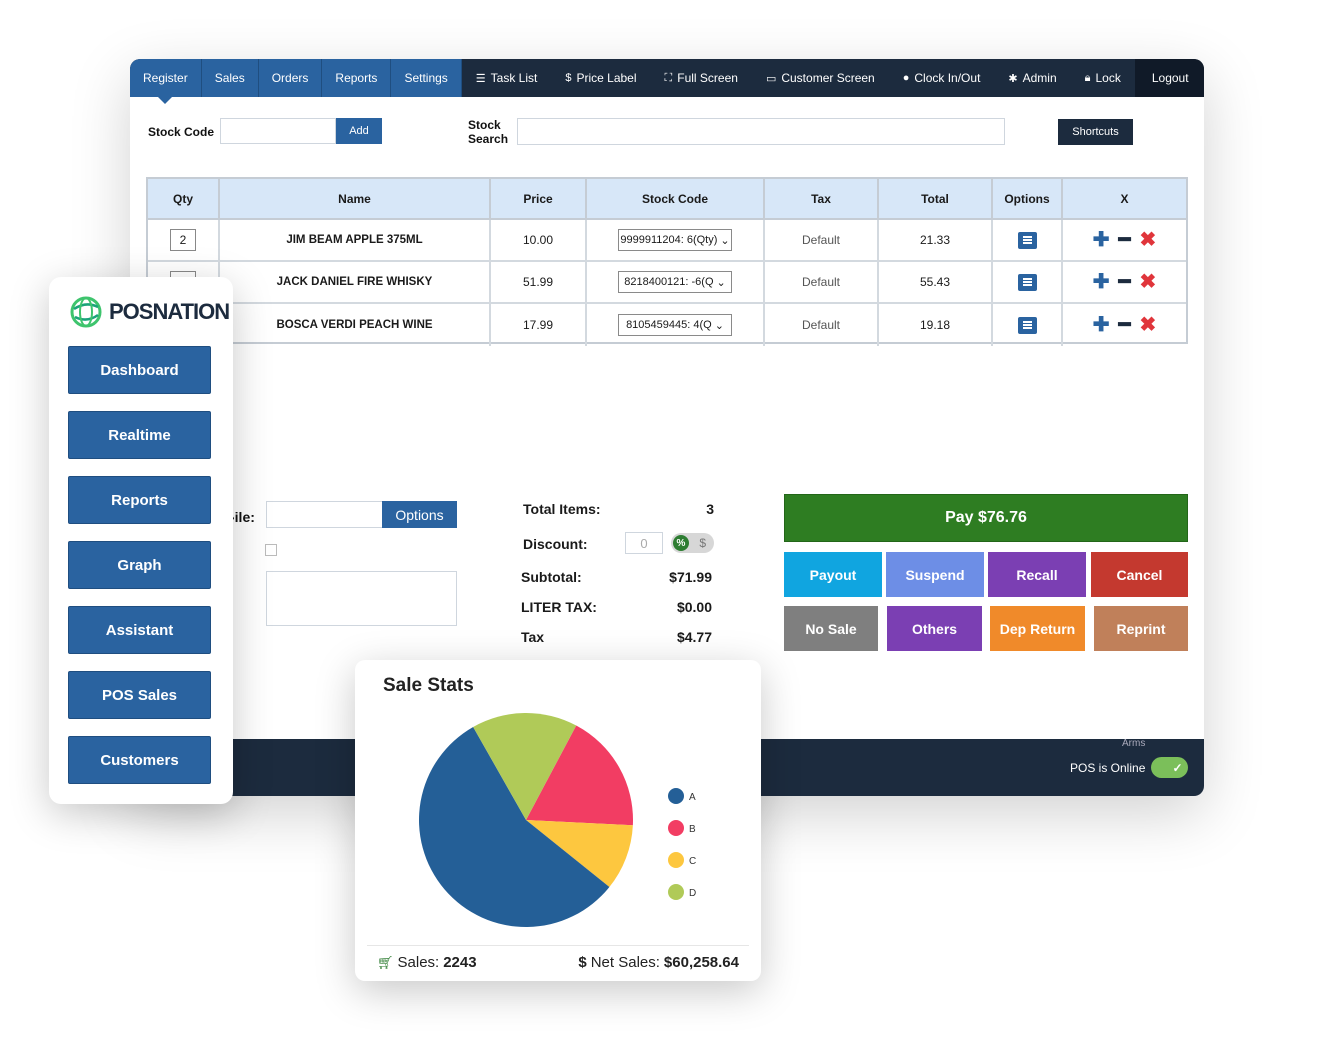  What do you see at coordinates (230, 78) in the screenshot?
I see `tab-sales: Sales` at bounding box center [230, 78].